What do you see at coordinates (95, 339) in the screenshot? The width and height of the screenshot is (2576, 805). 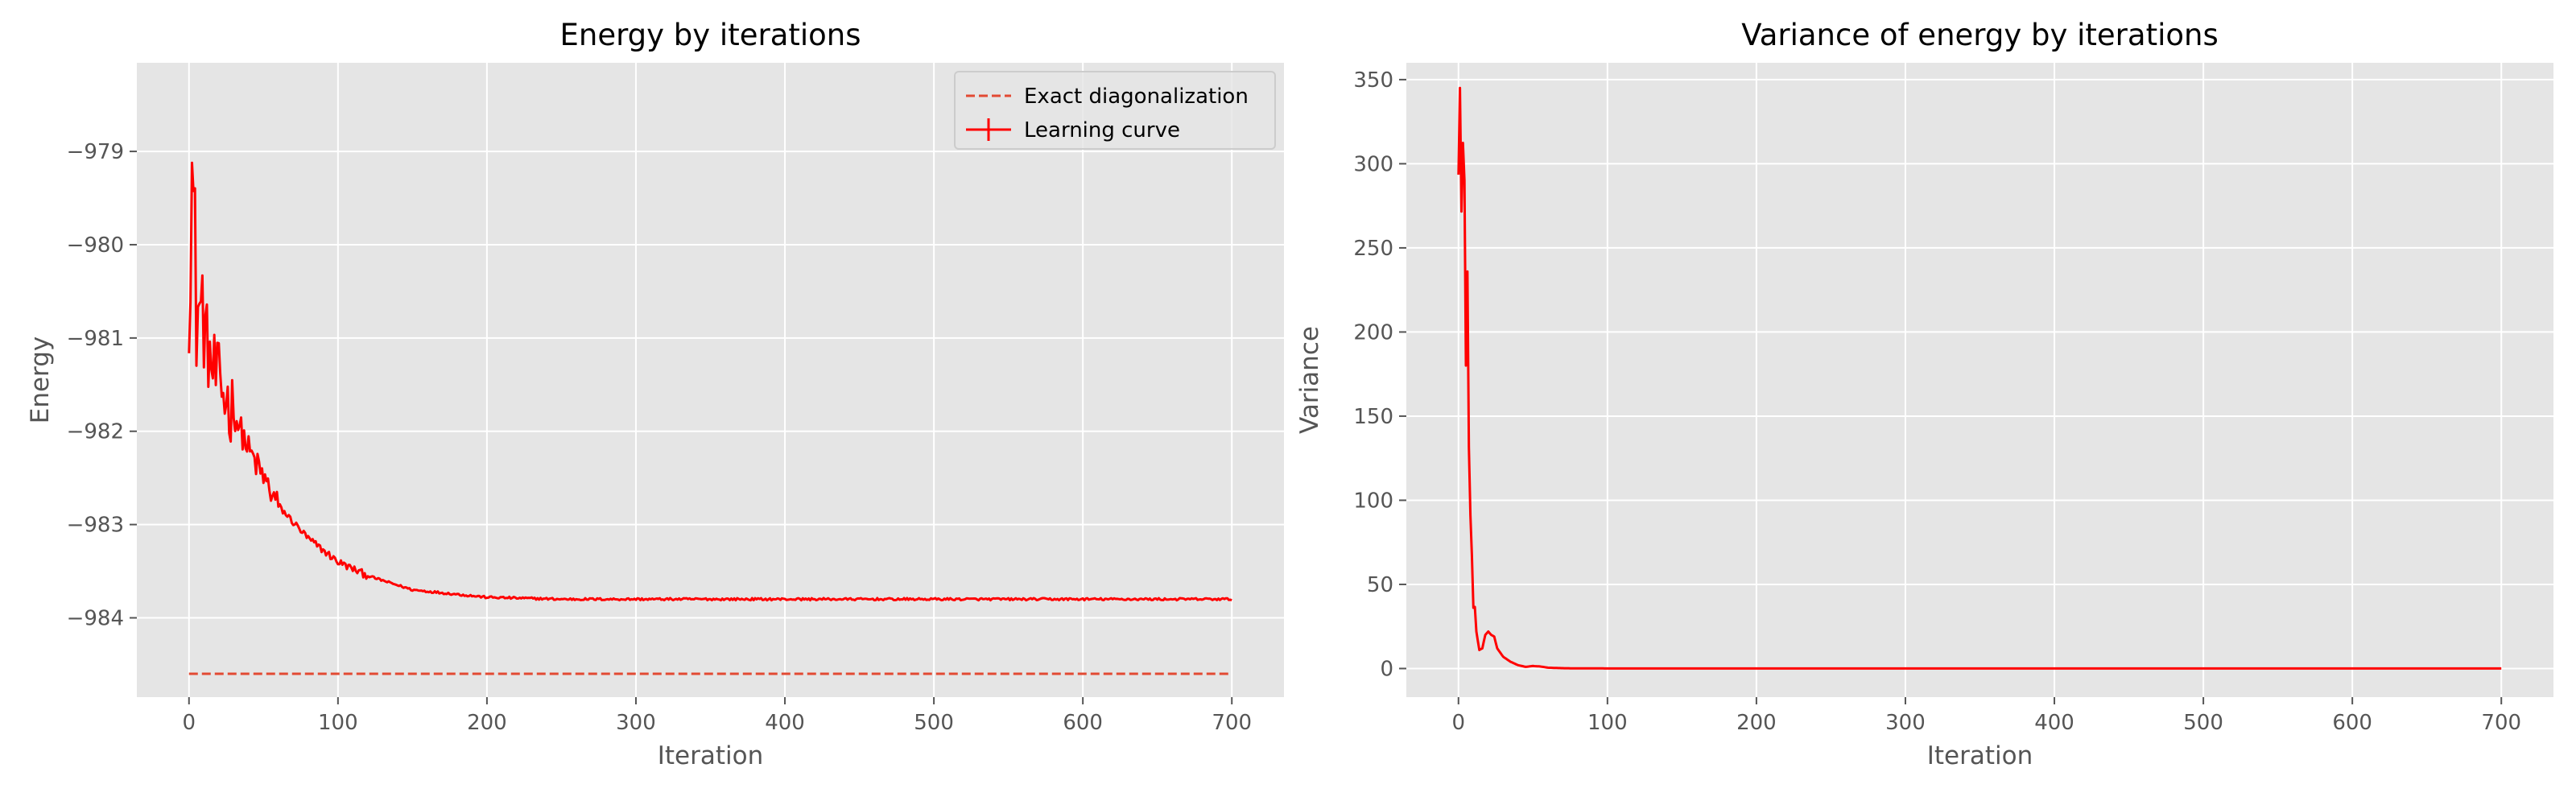 I see `energy-y-tick-label: −981` at bounding box center [95, 339].